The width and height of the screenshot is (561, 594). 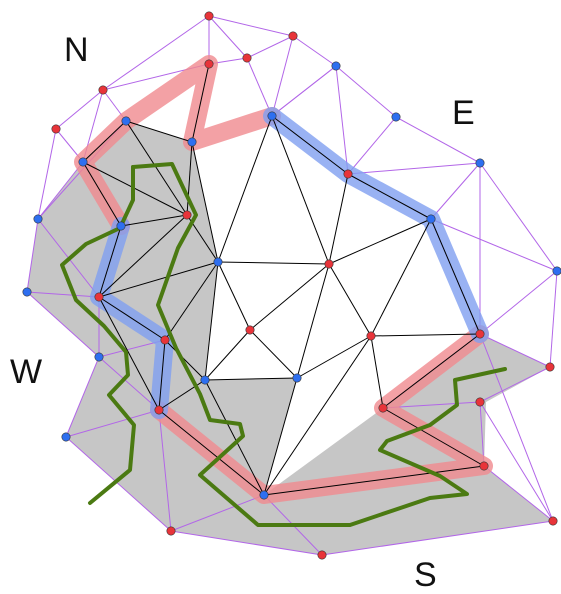 What do you see at coordinates (76, 50) in the screenshot?
I see `label-north: N` at bounding box center [76, 50].